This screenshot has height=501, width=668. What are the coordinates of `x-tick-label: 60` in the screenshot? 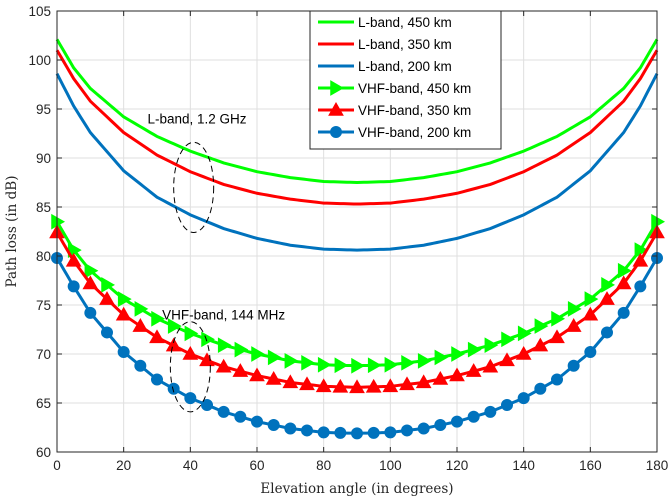 It's located at (256, 465).